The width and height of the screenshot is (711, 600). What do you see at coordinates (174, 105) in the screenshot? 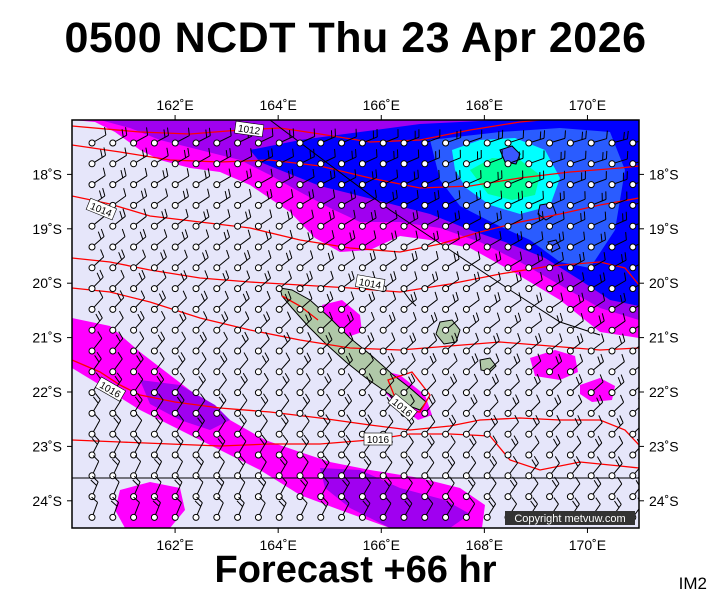
I see `lon-label-top: 162˚E` at bounding box center [174, 105].